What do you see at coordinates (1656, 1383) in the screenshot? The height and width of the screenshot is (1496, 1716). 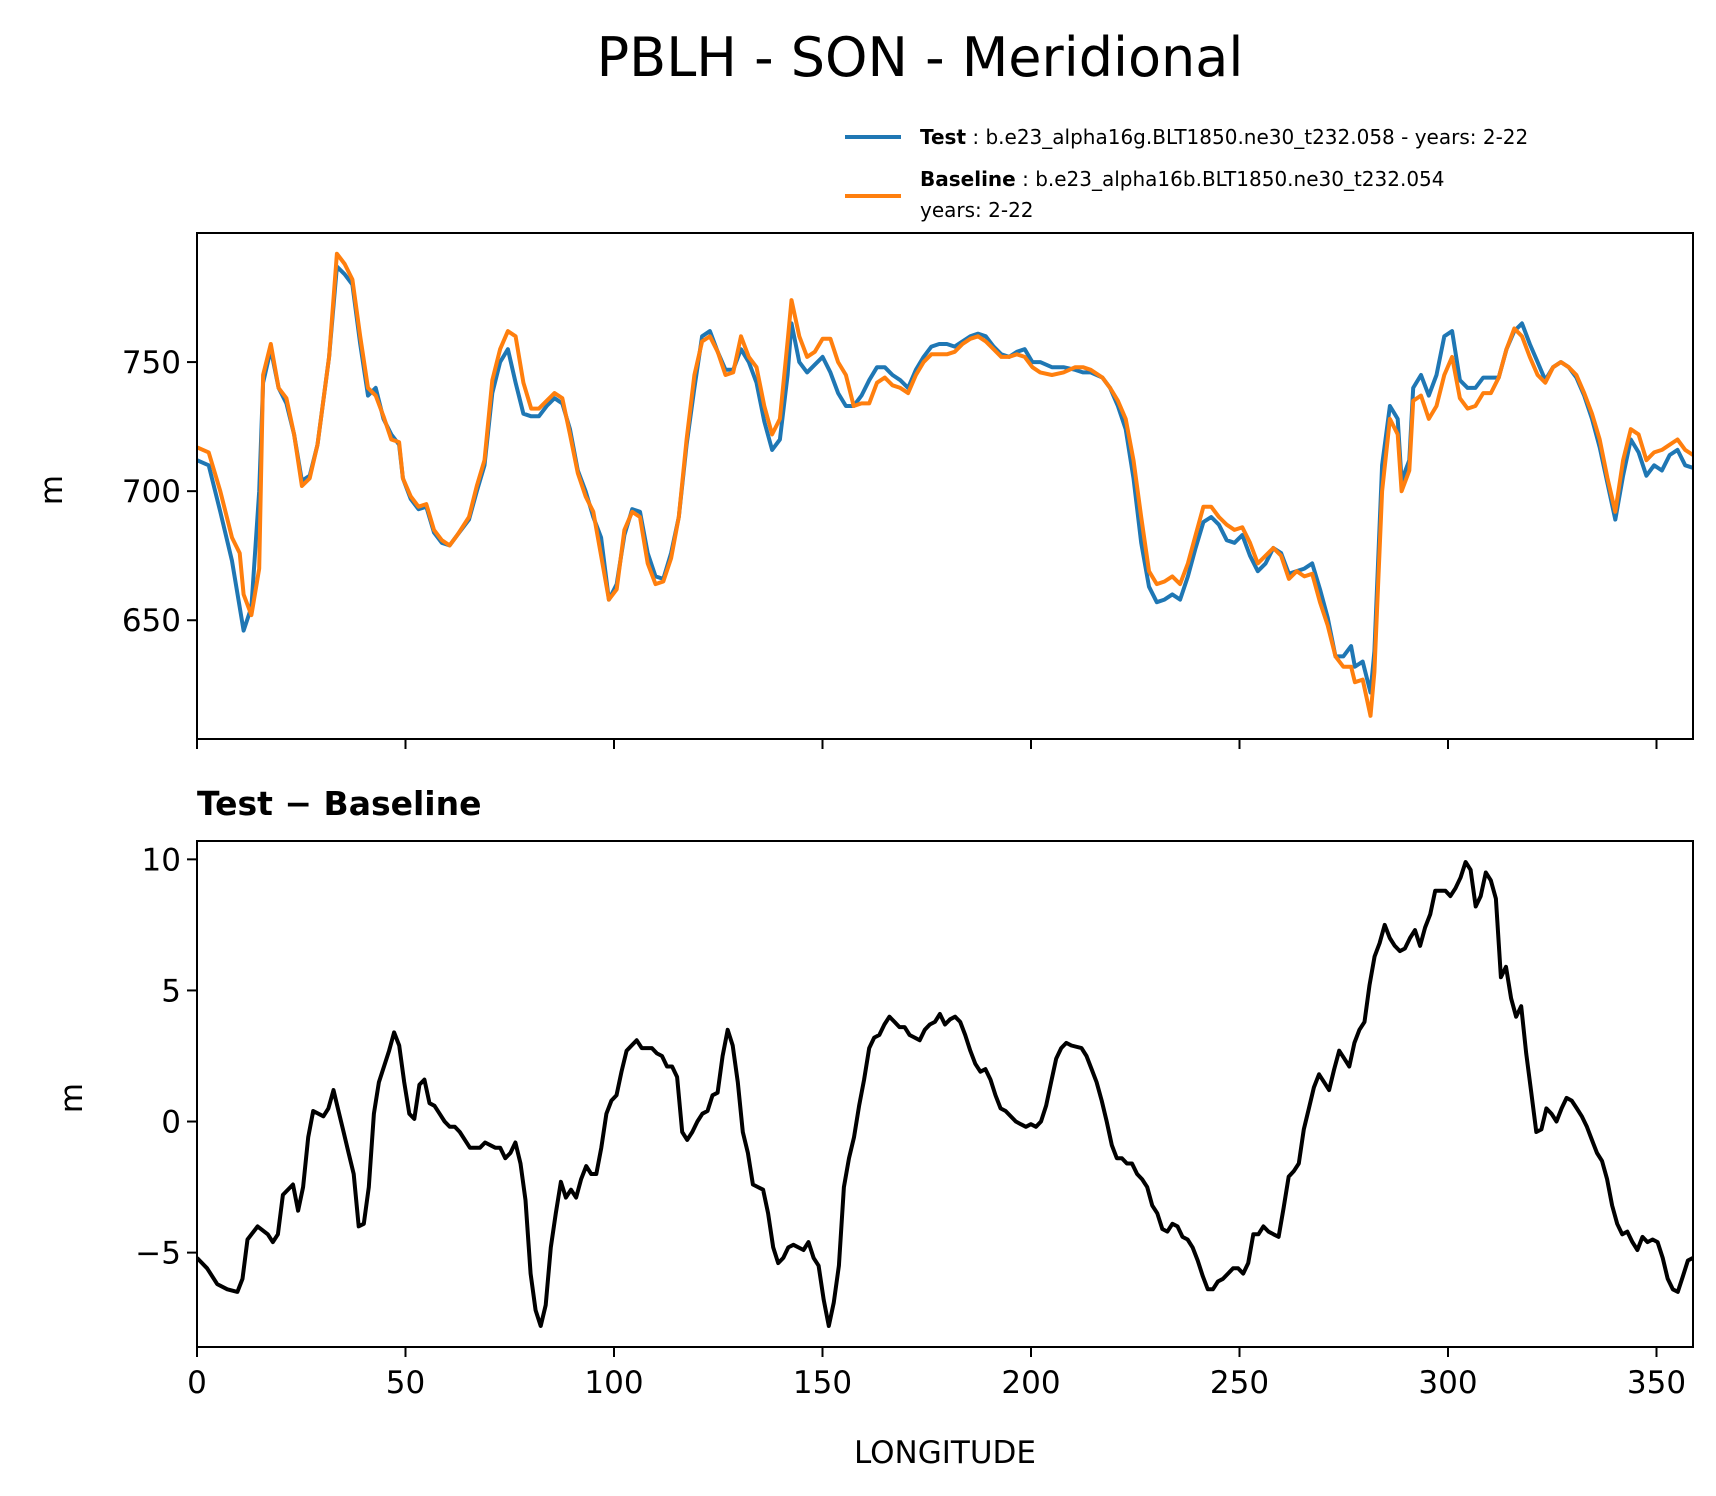 I see `x-tick-label: 350` at bounding box center [1656, 1383].